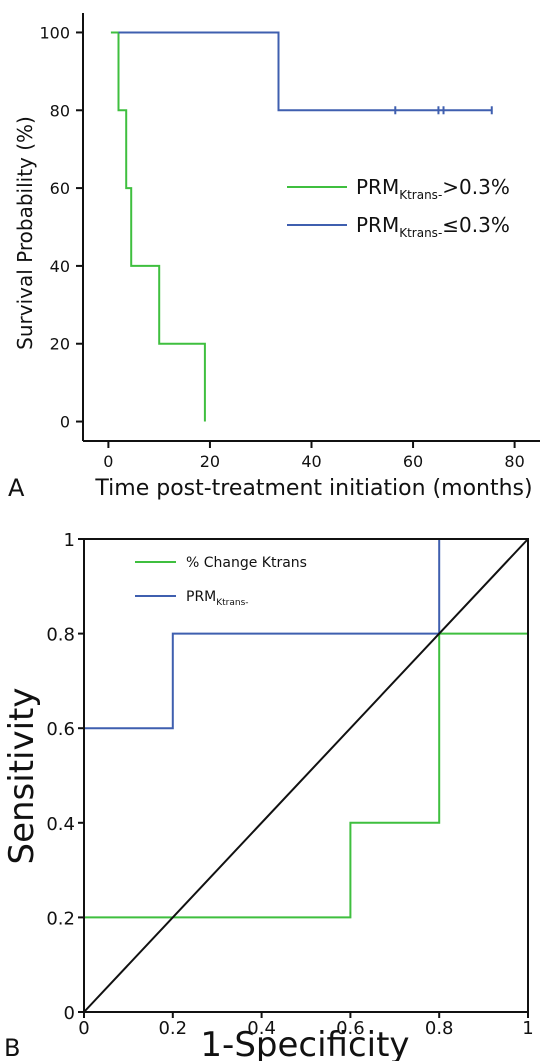  I want to click on legend-label-low-prm-sub: Ktrans-, so click(420, 233).